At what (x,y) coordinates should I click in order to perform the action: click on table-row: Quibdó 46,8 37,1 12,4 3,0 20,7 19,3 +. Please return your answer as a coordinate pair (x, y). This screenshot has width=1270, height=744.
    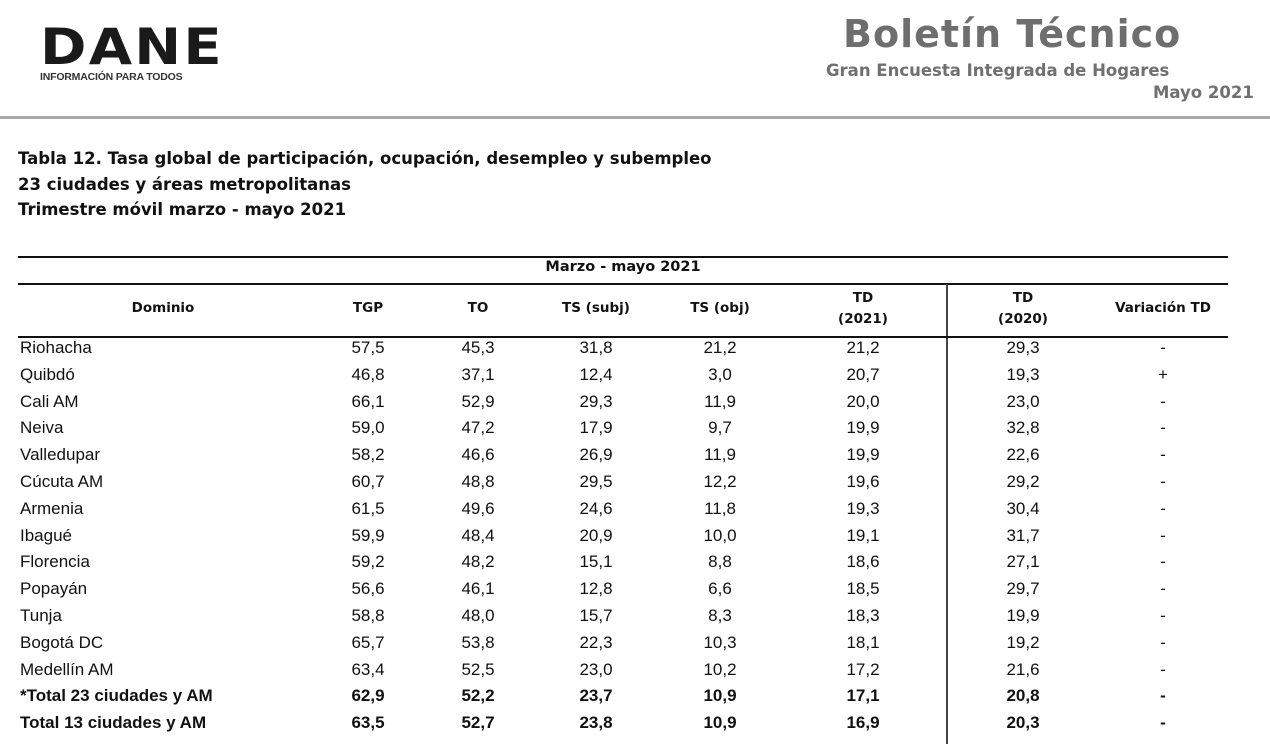
    Looking at the image, I should click on (623, 378).